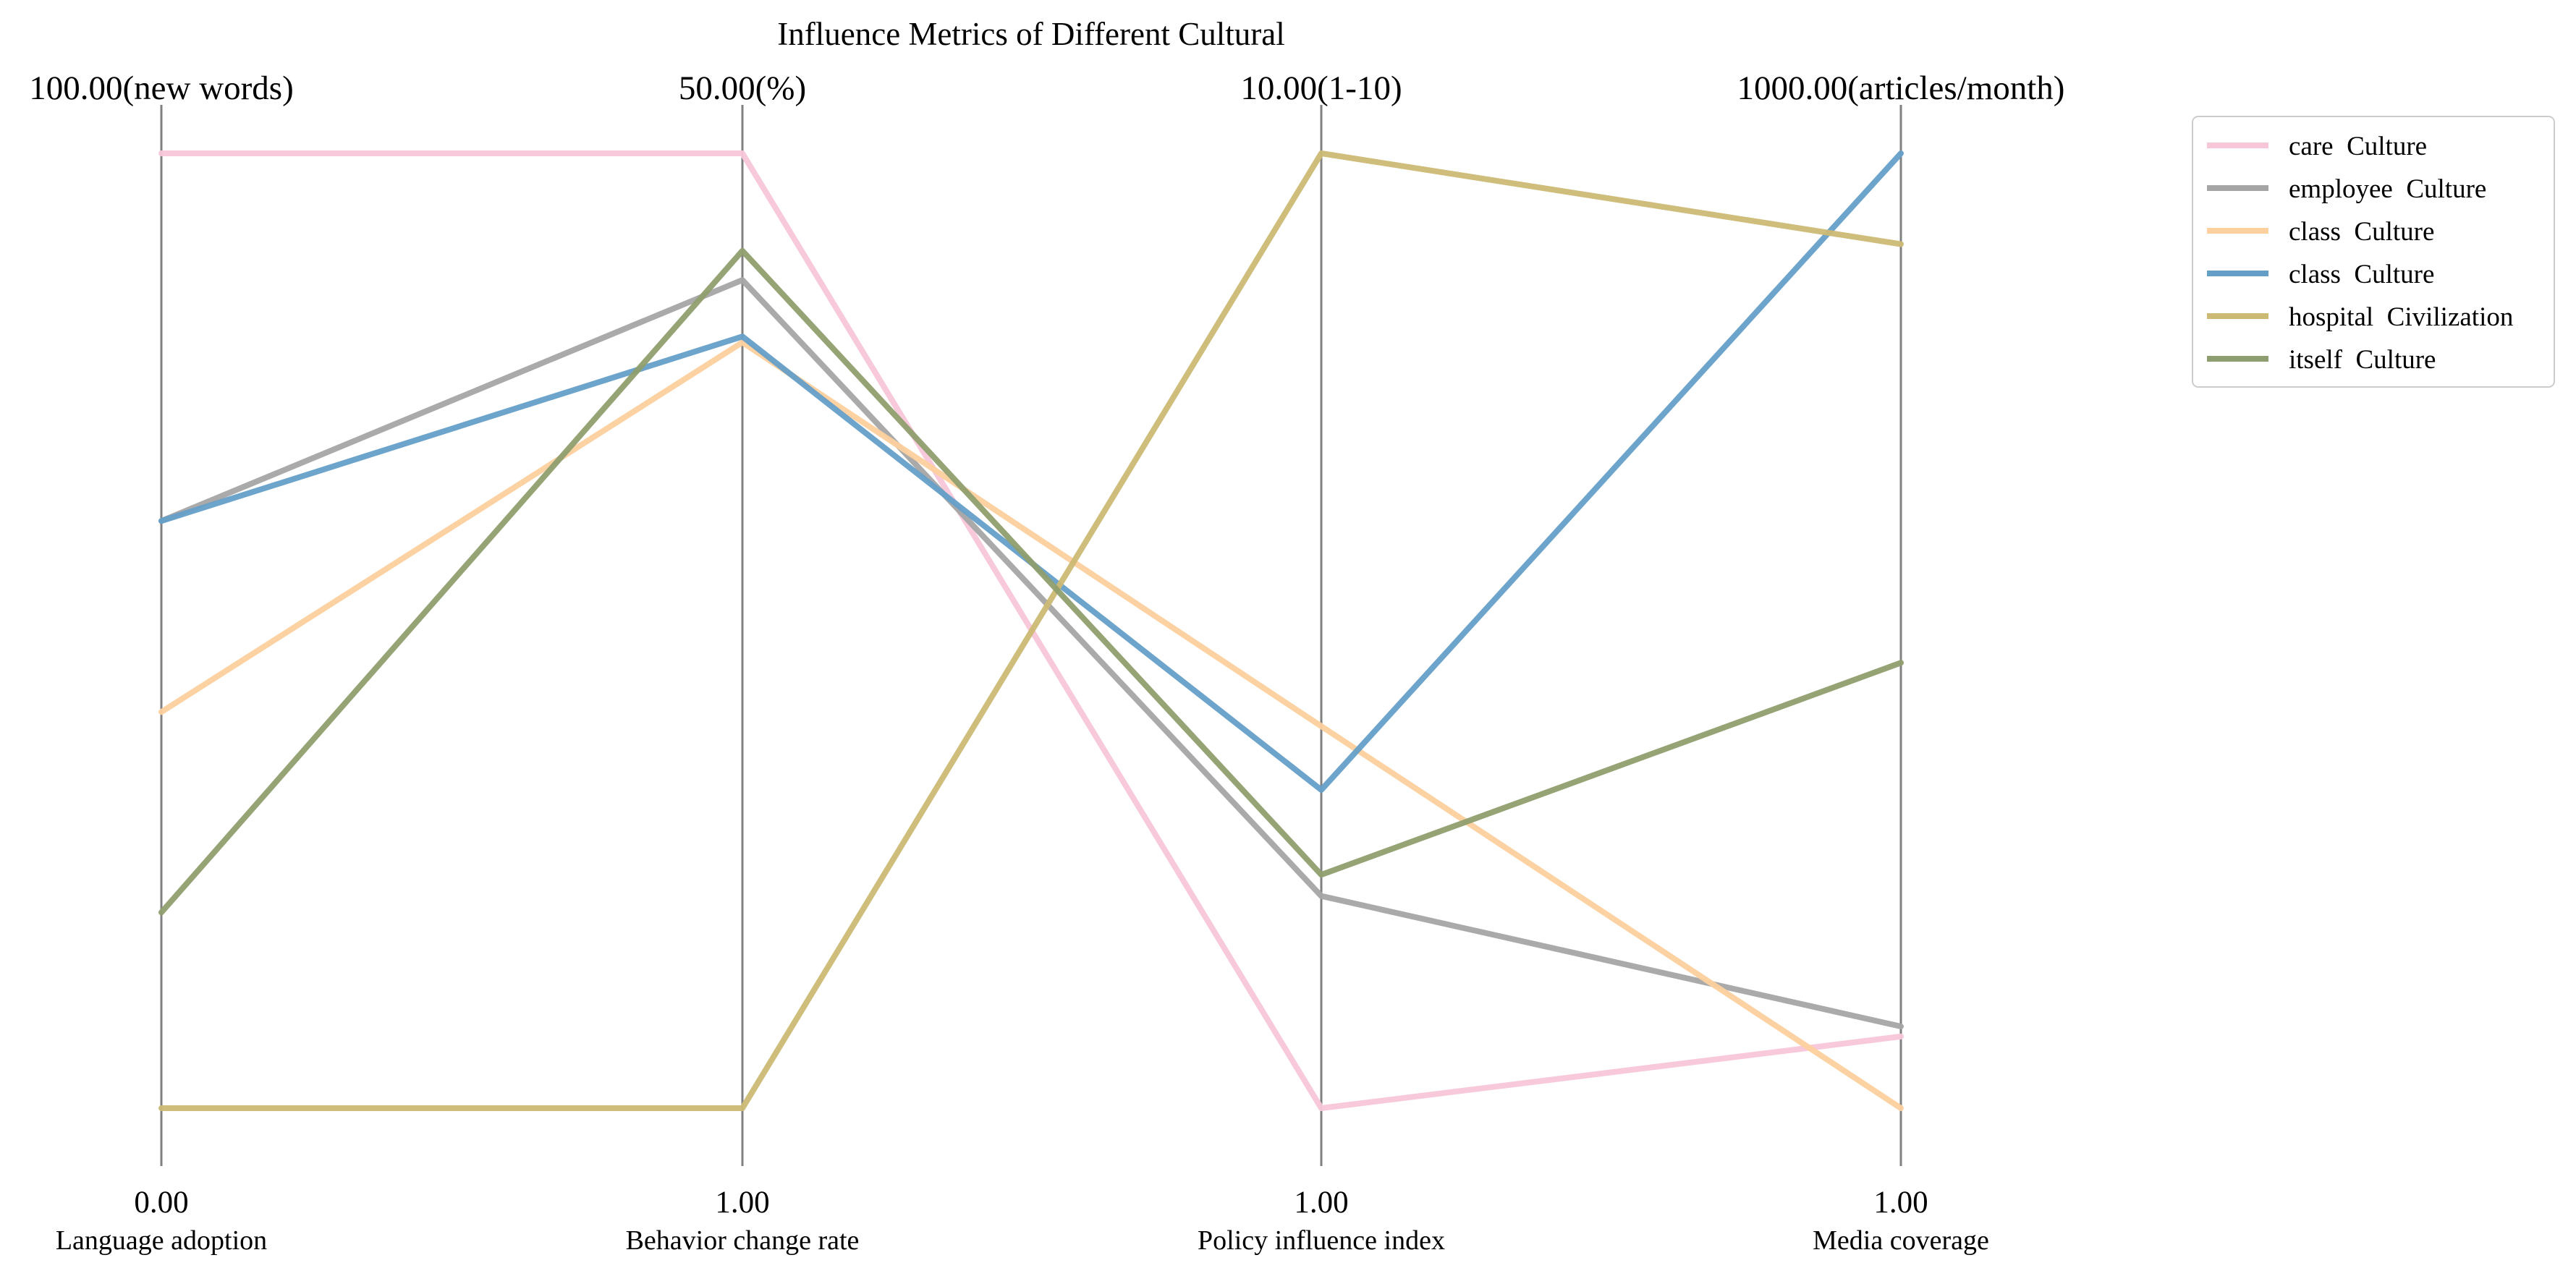  What do you see at coordinates (742, 88) in the screenshot?
I see `axis-top-label-behavior-change-rate: 50.00(%)` at bounding box center [742, 88].